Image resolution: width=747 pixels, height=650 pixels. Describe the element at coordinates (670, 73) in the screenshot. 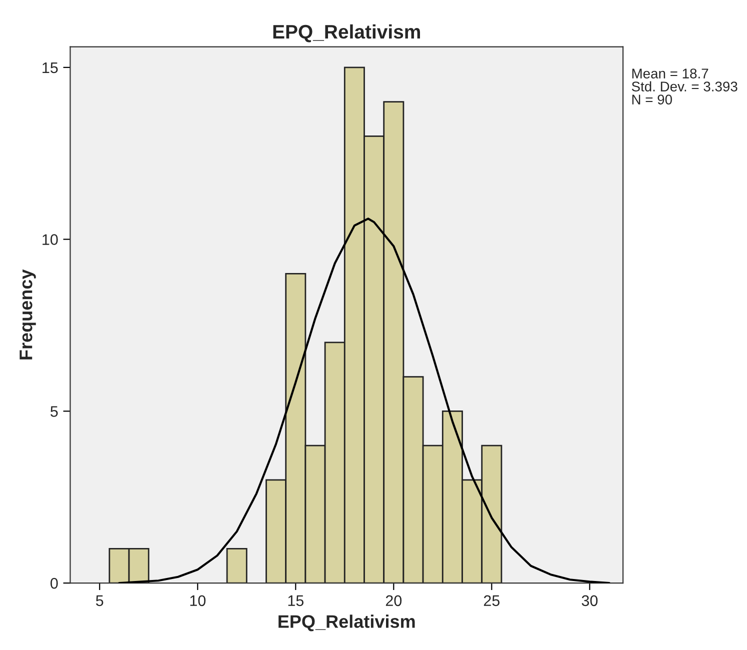

I see `text: Mean = 18.7` at that location.